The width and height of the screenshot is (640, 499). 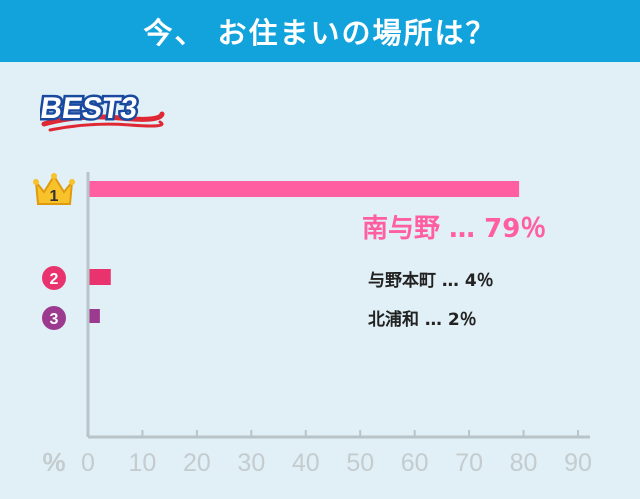 What do you see at coordinates (88, 463) in the screenshot?
I see `x-tick-label: 0` at bounding box center [88, 463].